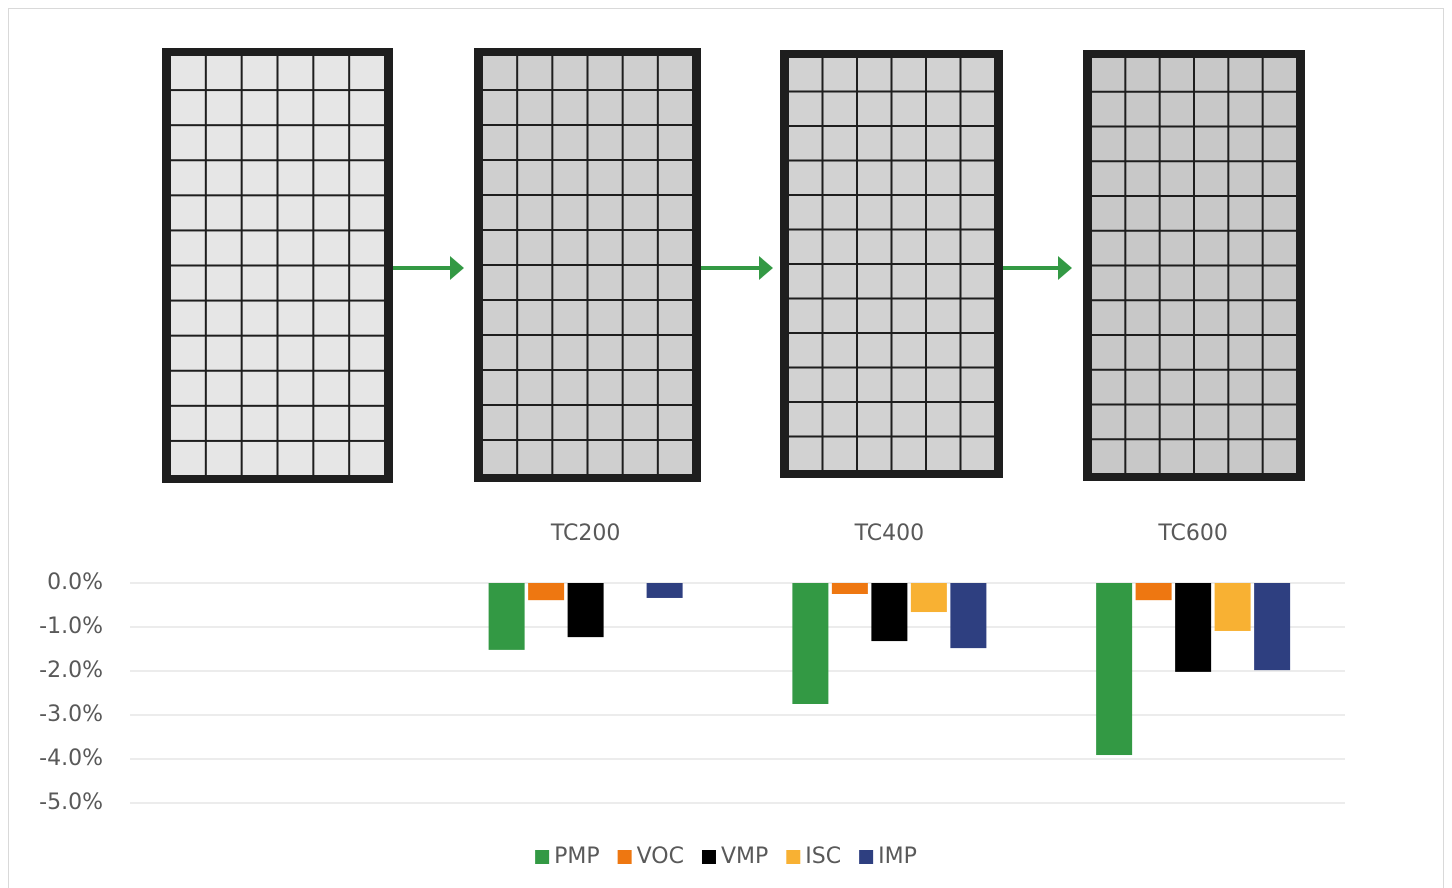  I want to click on arrow-head, so click(457, 268).